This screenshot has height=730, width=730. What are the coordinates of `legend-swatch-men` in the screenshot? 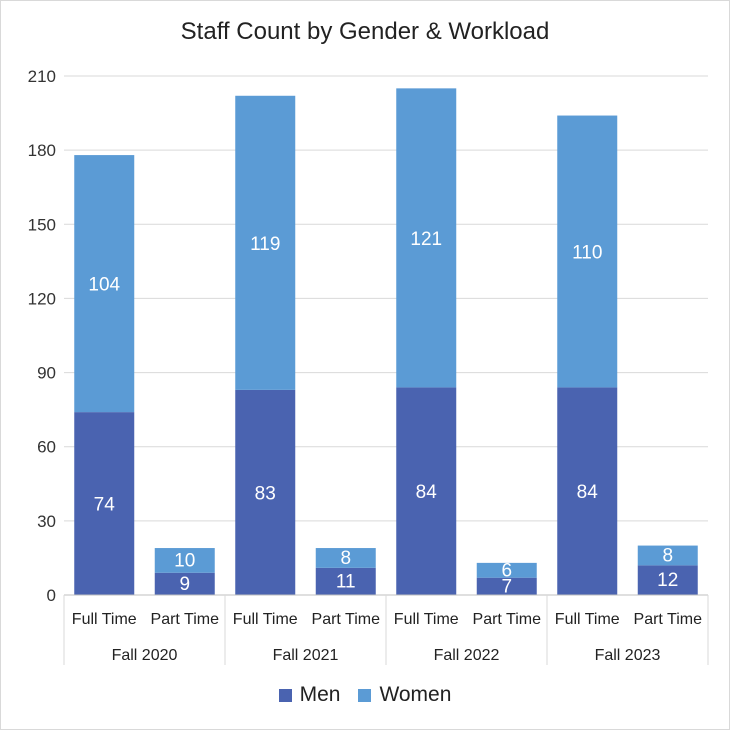 It's located at (285, 695).